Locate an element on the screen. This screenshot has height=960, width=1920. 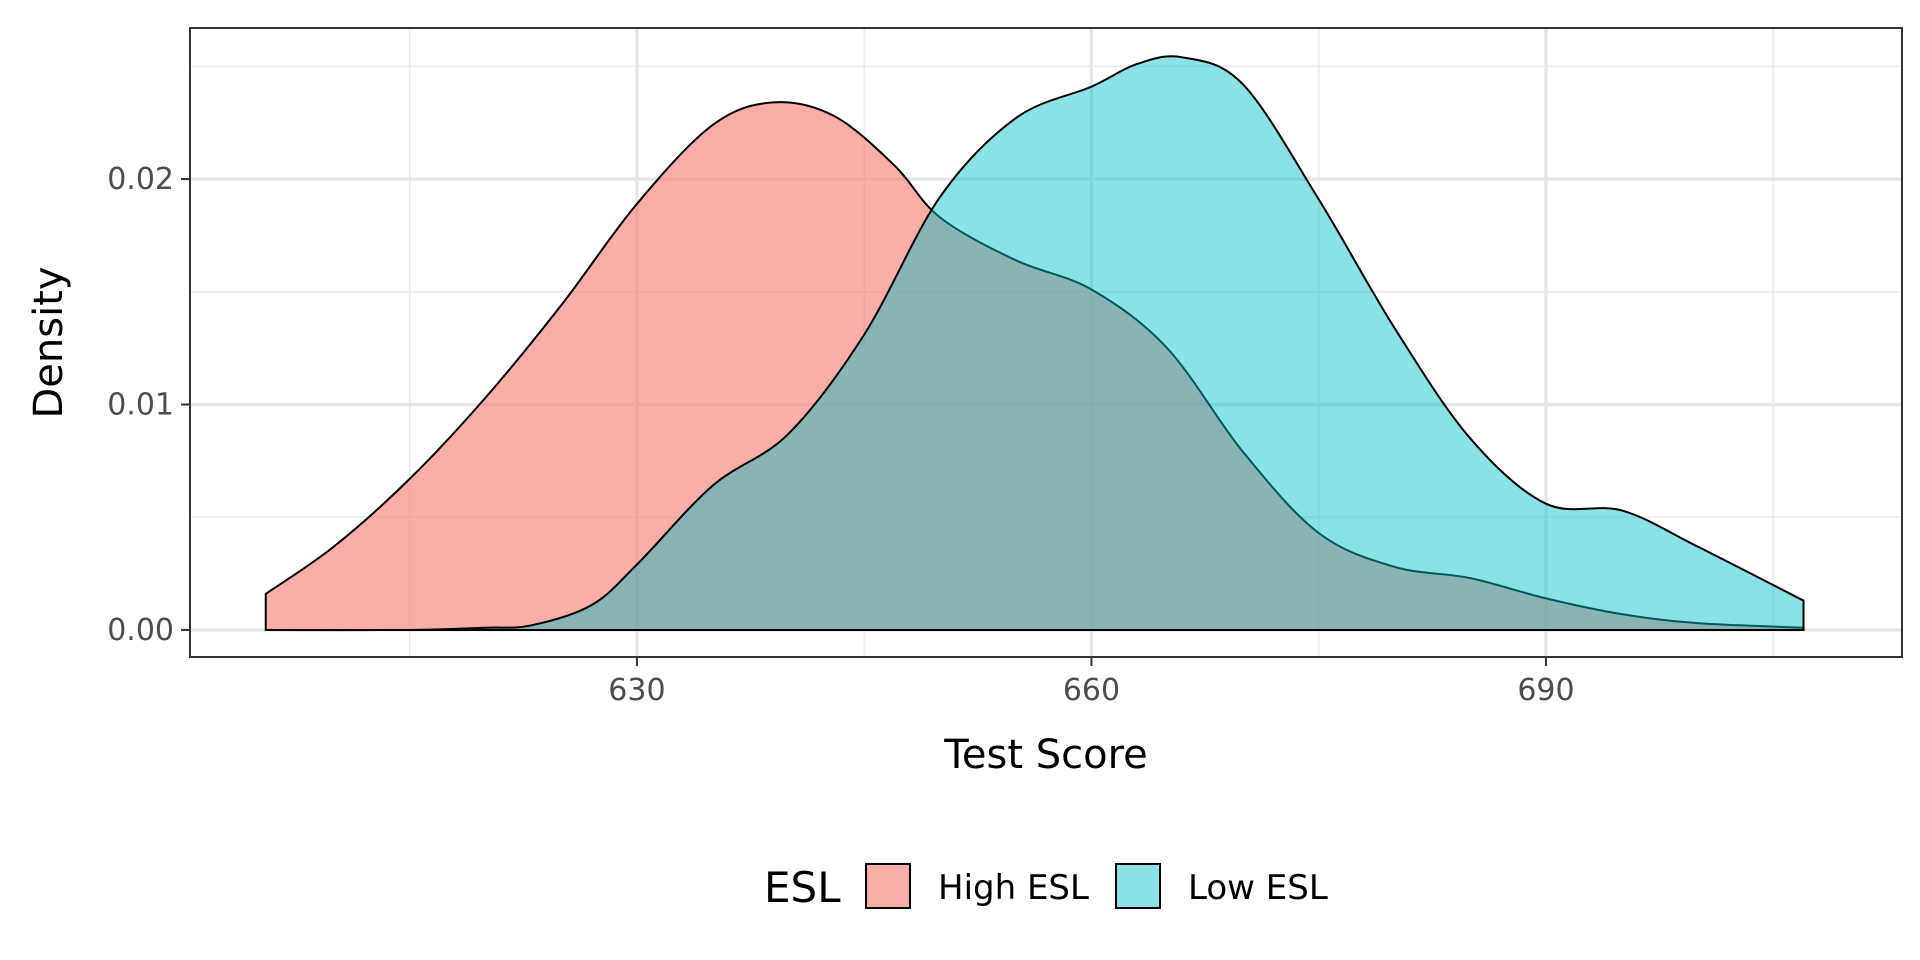
y-tick-label: 0.01 is located at coordinates (140, 404).